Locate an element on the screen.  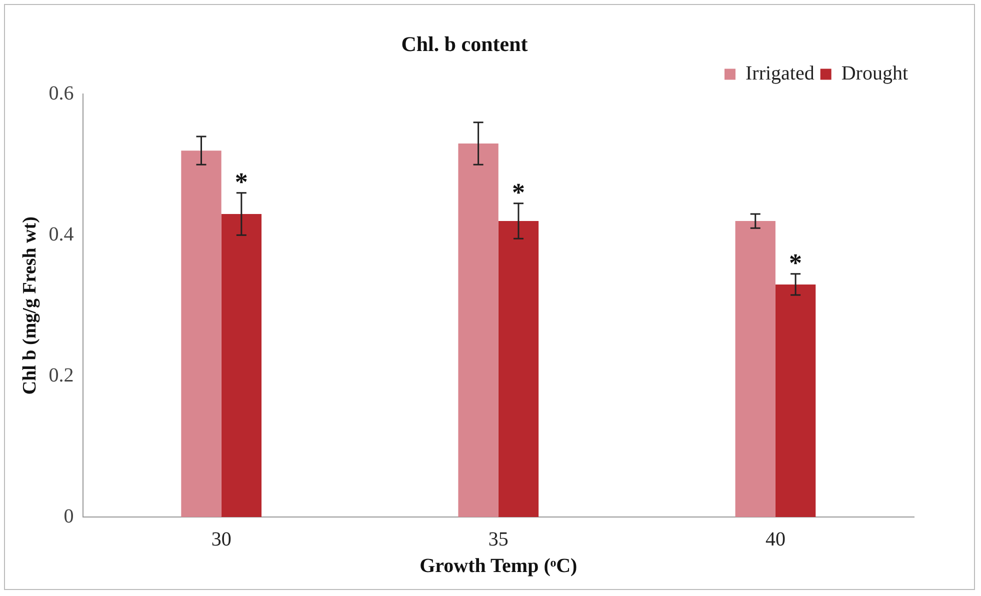
y-tick-label: 0.6 is located at coordinates (61, 93).